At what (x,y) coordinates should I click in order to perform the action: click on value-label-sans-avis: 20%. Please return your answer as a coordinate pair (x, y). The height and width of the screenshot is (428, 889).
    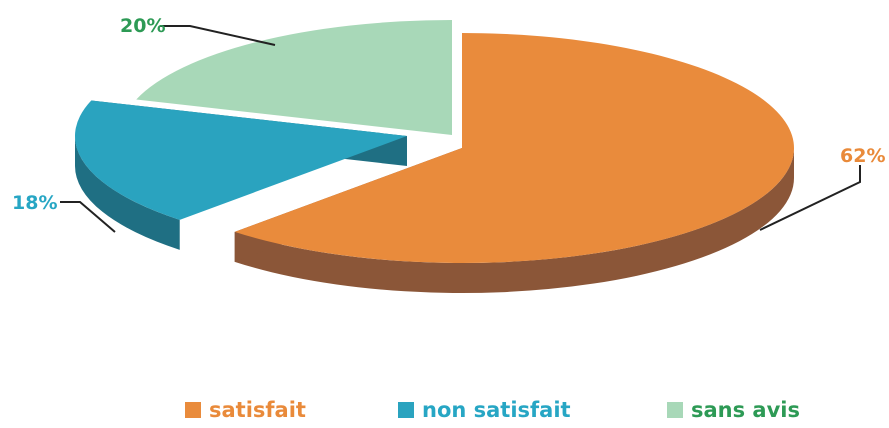
    Looking at the image, I should click on (142, 26).